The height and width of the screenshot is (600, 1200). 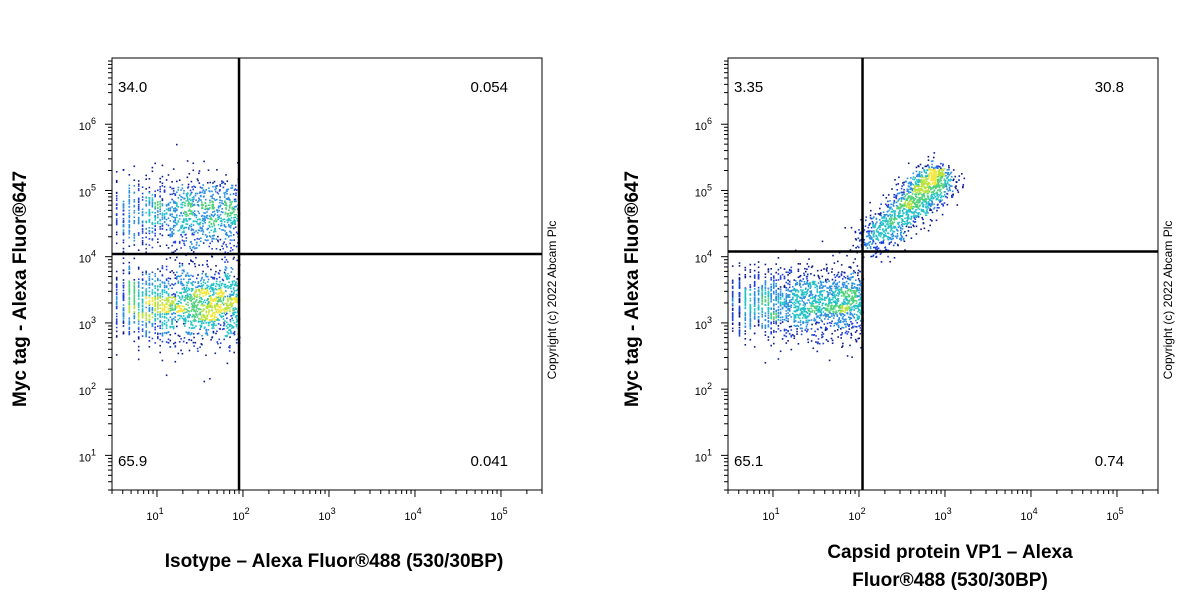 What do you see at coordinates (87, 257) in the screenshot?
I see `y-tick-label: 104` at bounding box center [87, 257].